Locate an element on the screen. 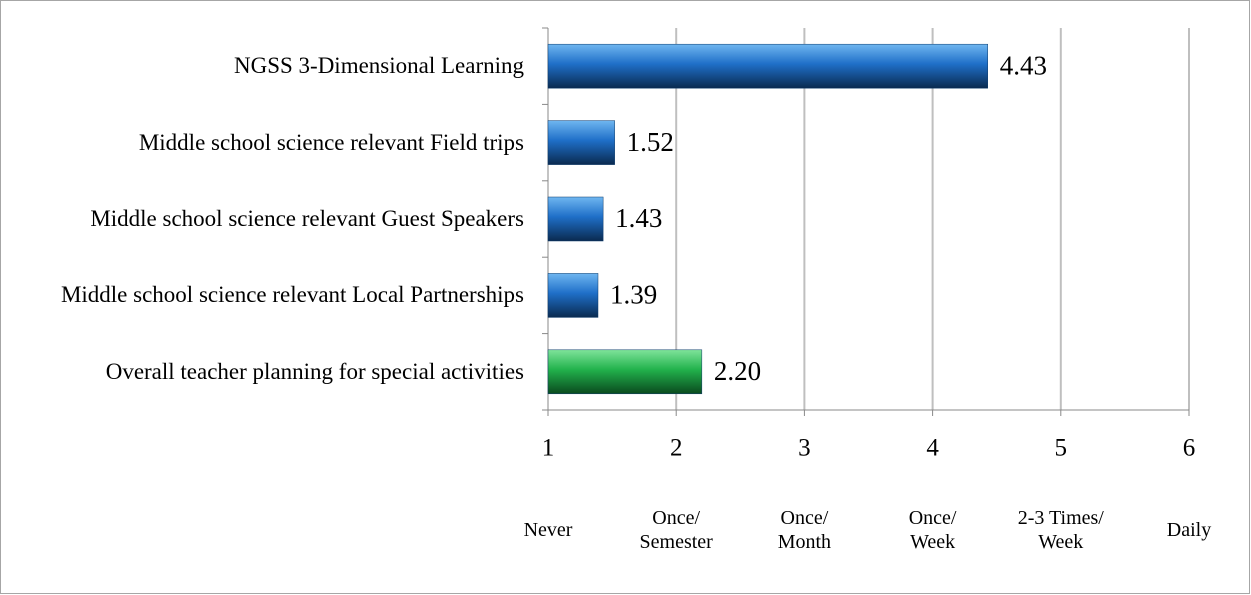  value-label: 1.43 is located at coordinates (638, 218).